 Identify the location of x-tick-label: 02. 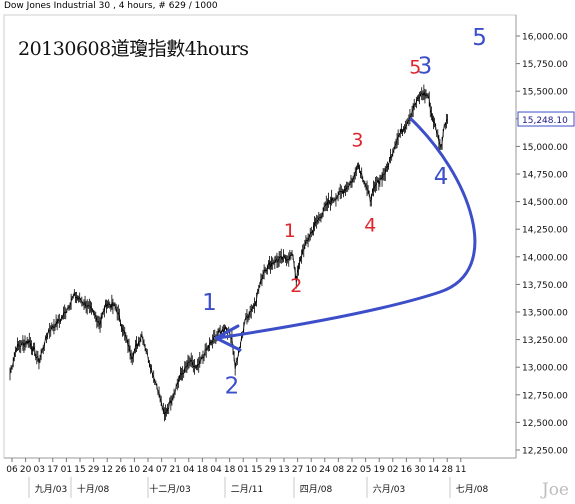
(392, 470).